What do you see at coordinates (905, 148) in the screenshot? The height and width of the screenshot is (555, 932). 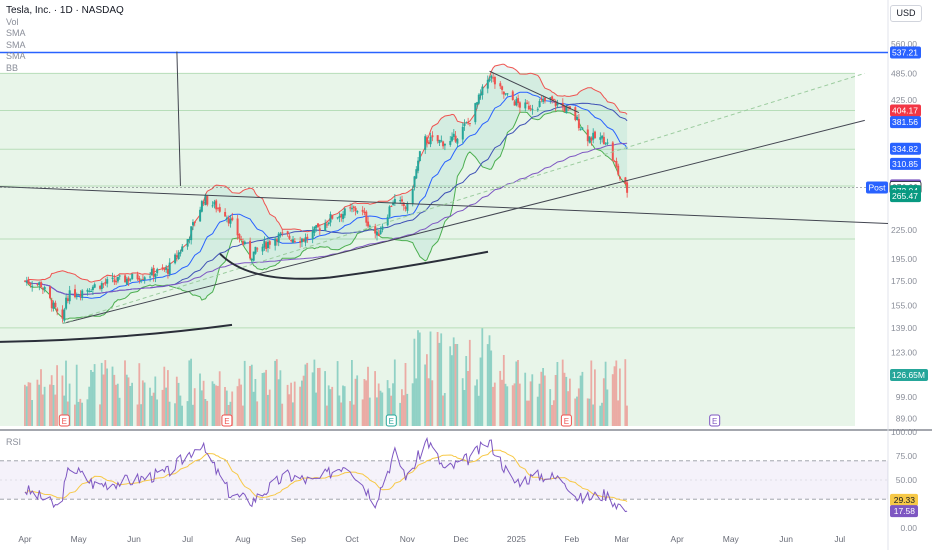 I see `price-tag: 334.82` at bounding box center [905, 148].